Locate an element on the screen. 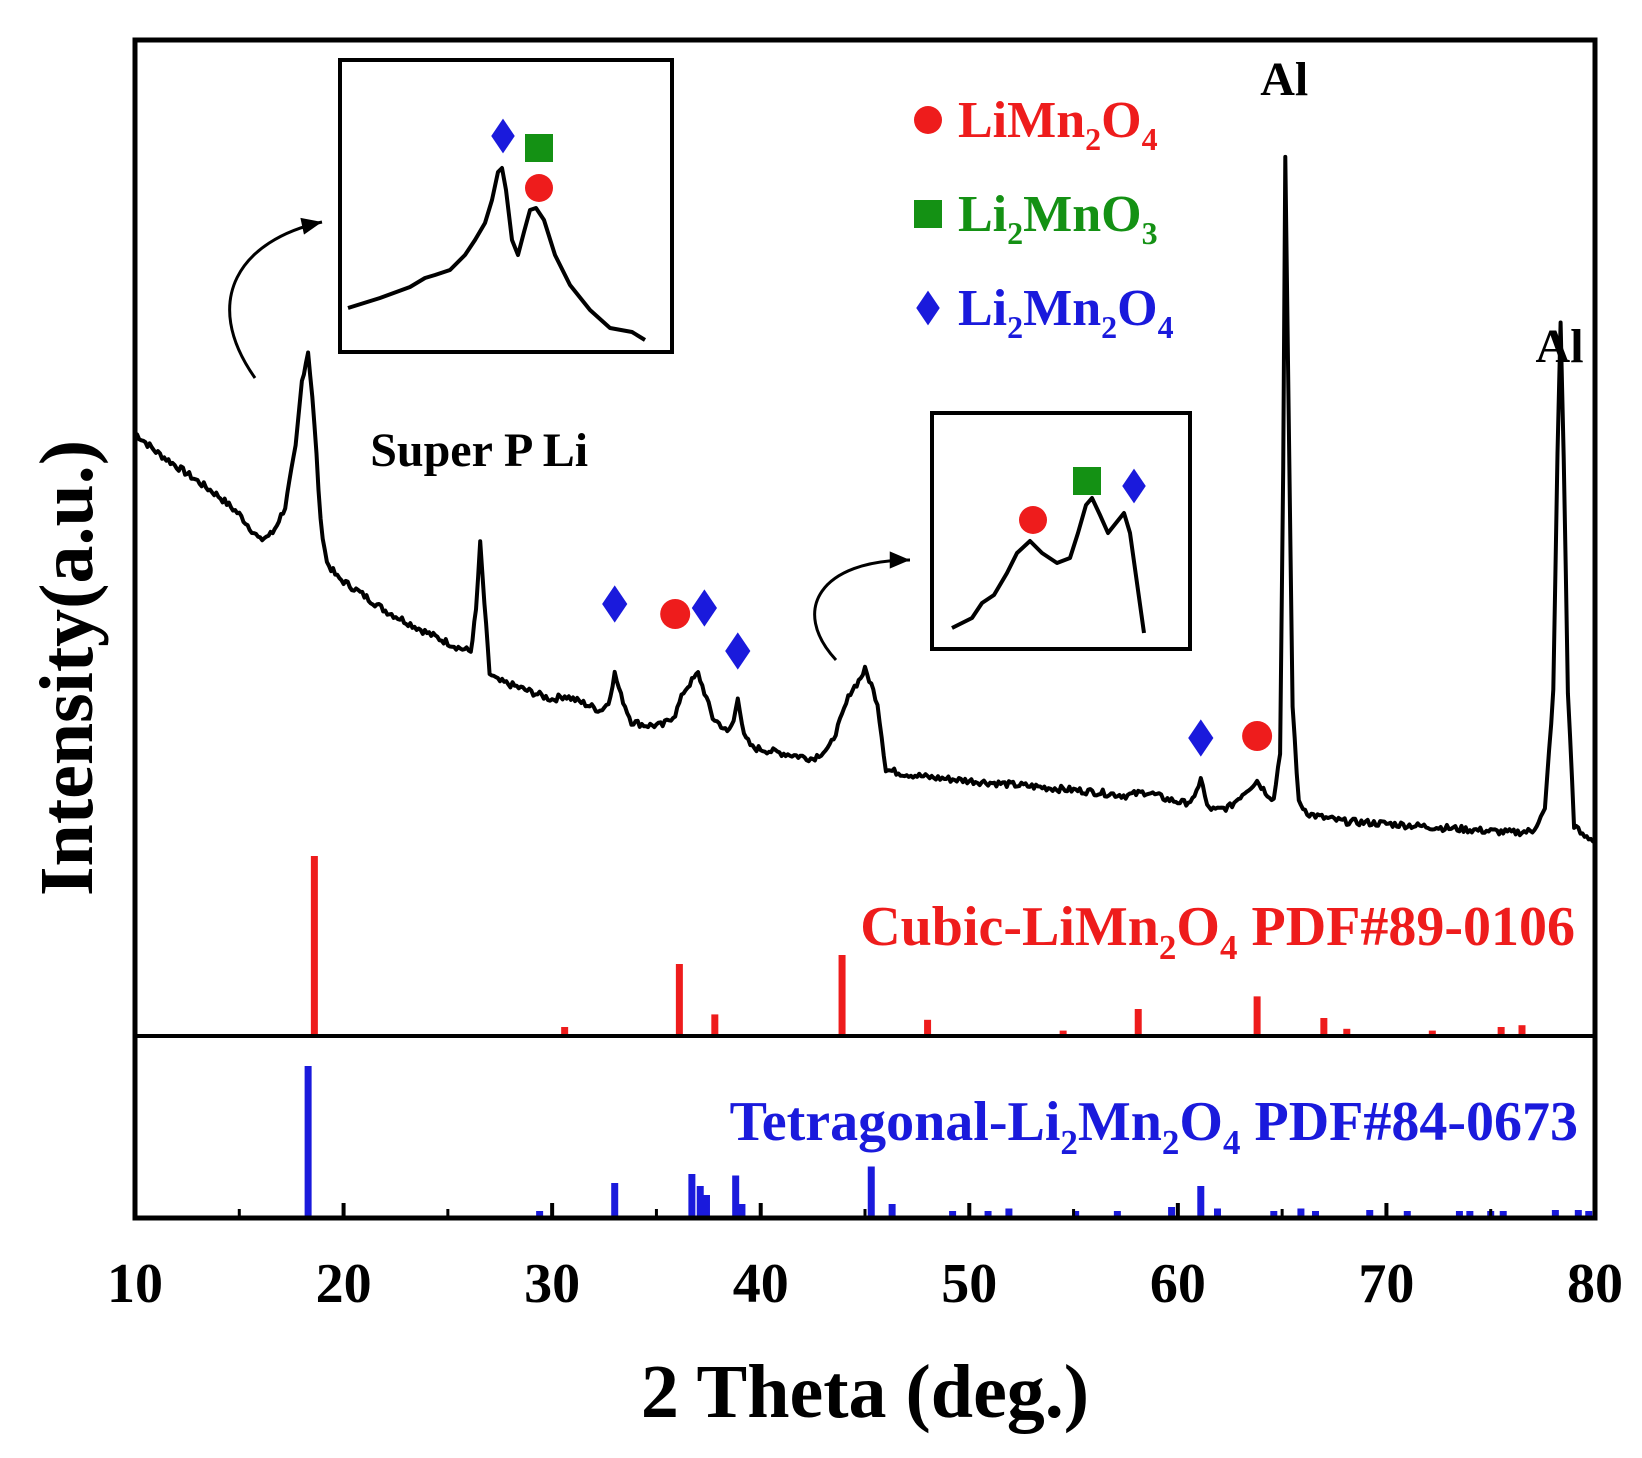  legend-label-part: MnO is located at coordinates (1082, 214).